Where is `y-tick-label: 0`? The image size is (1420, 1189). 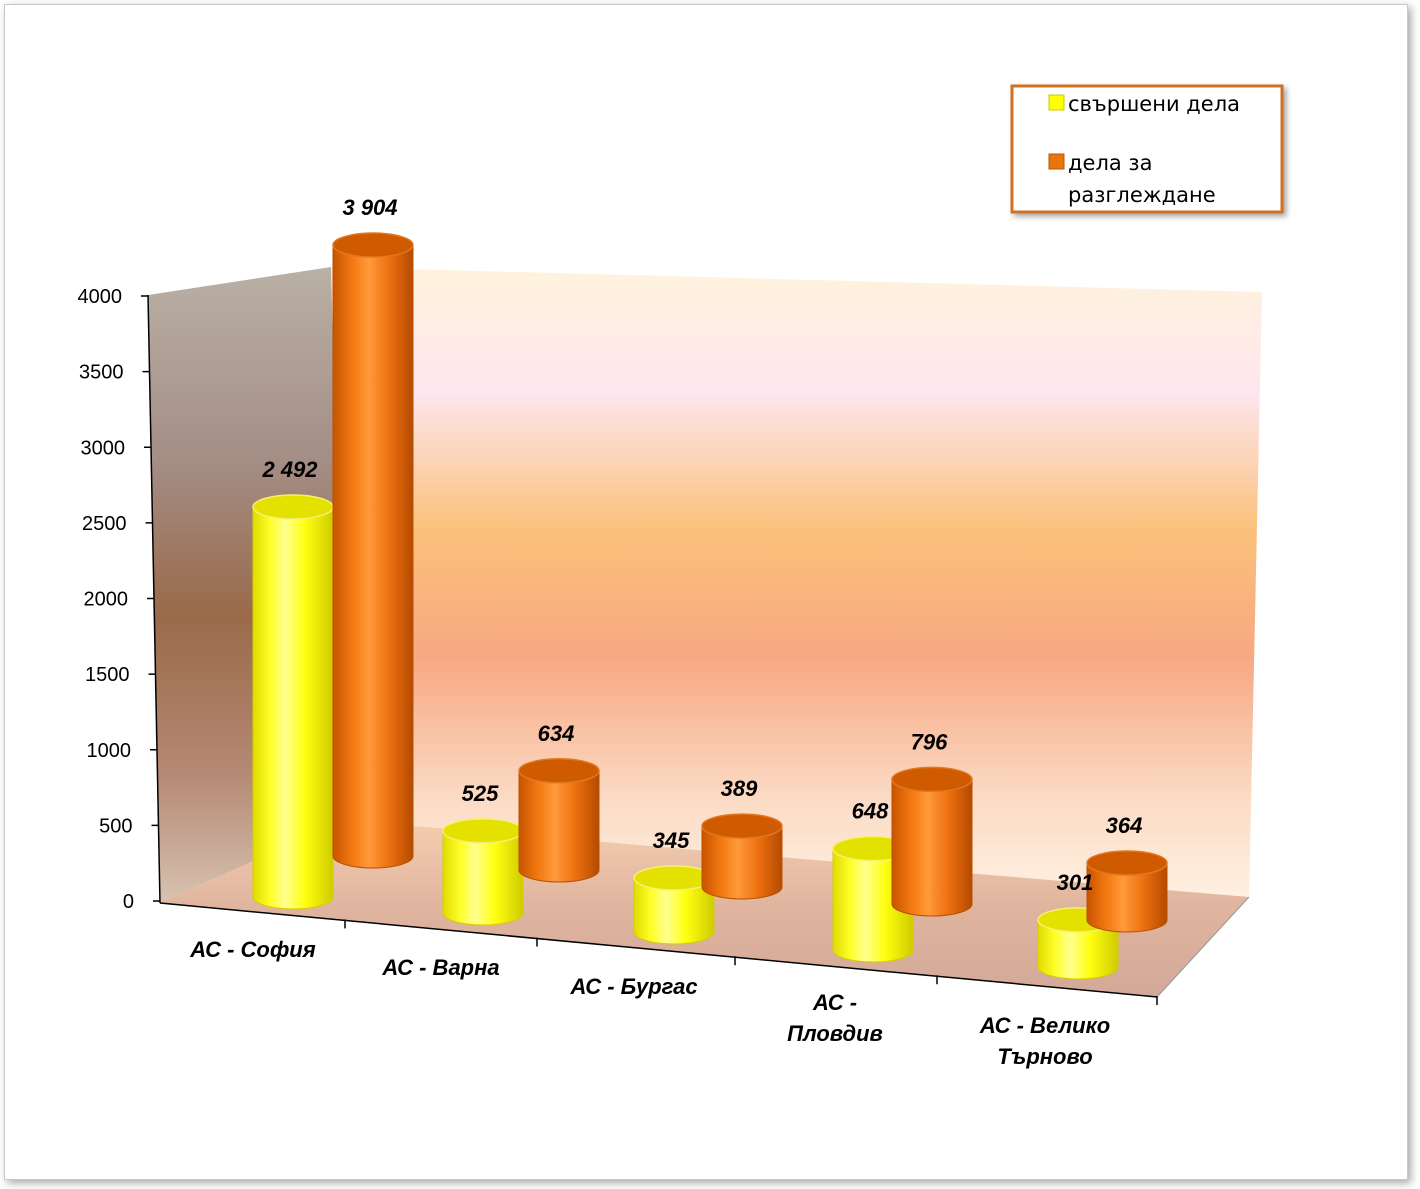 y-tick-label: 0 is located at coordinates (128, 902).